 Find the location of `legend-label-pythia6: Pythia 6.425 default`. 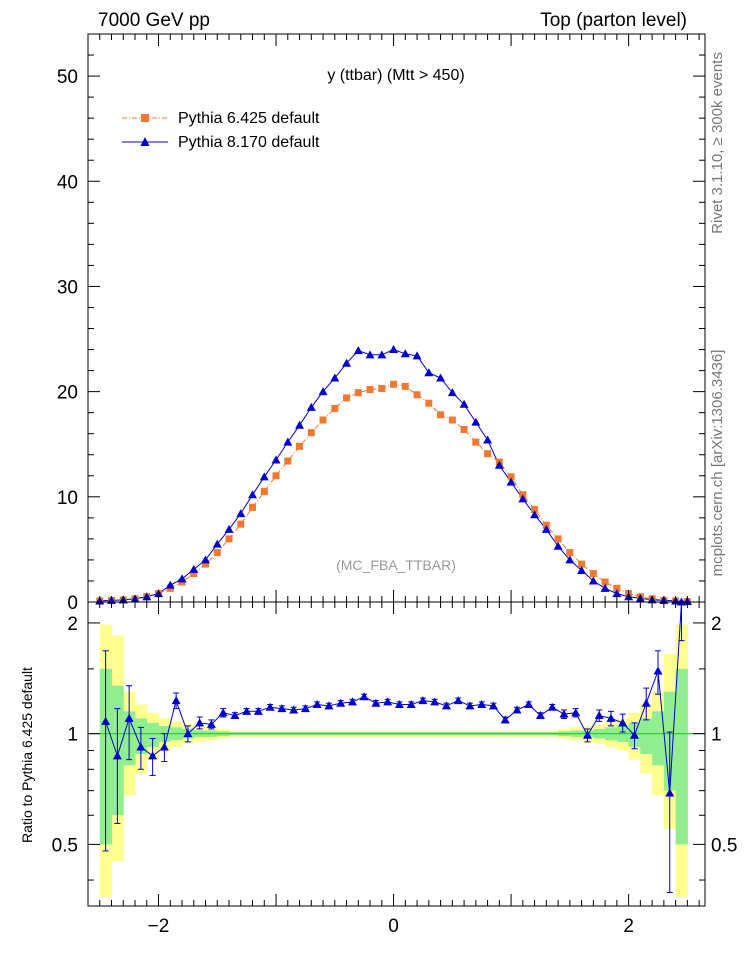

legend-label-pythia6: Pythia 6.425 default is located at coordinates (249, 118).